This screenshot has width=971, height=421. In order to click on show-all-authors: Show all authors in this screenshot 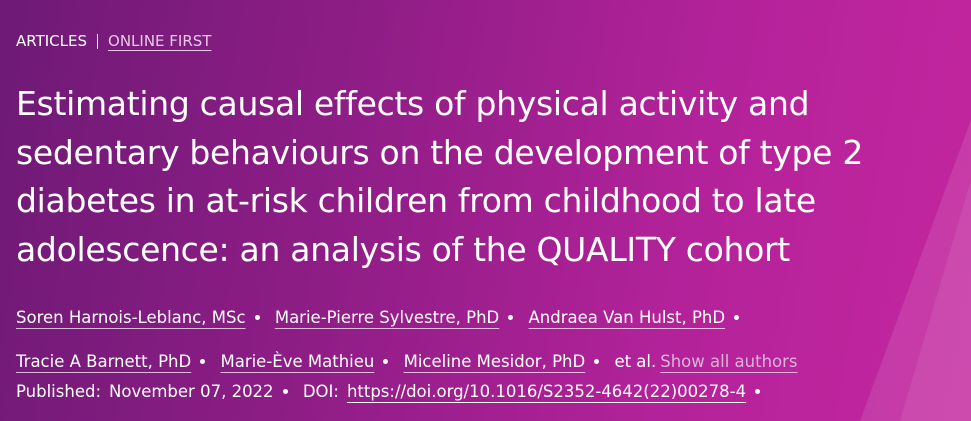, I will do `click(729, 361)`.